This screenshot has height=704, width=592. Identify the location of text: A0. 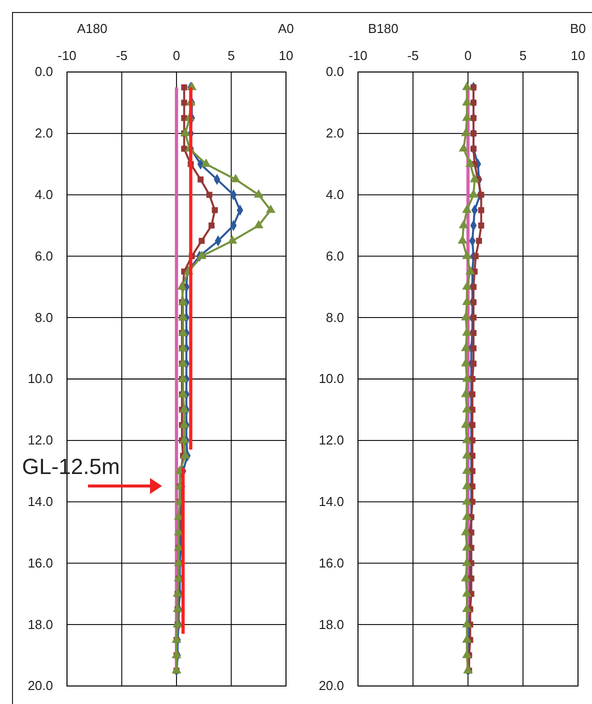
(286, 28).